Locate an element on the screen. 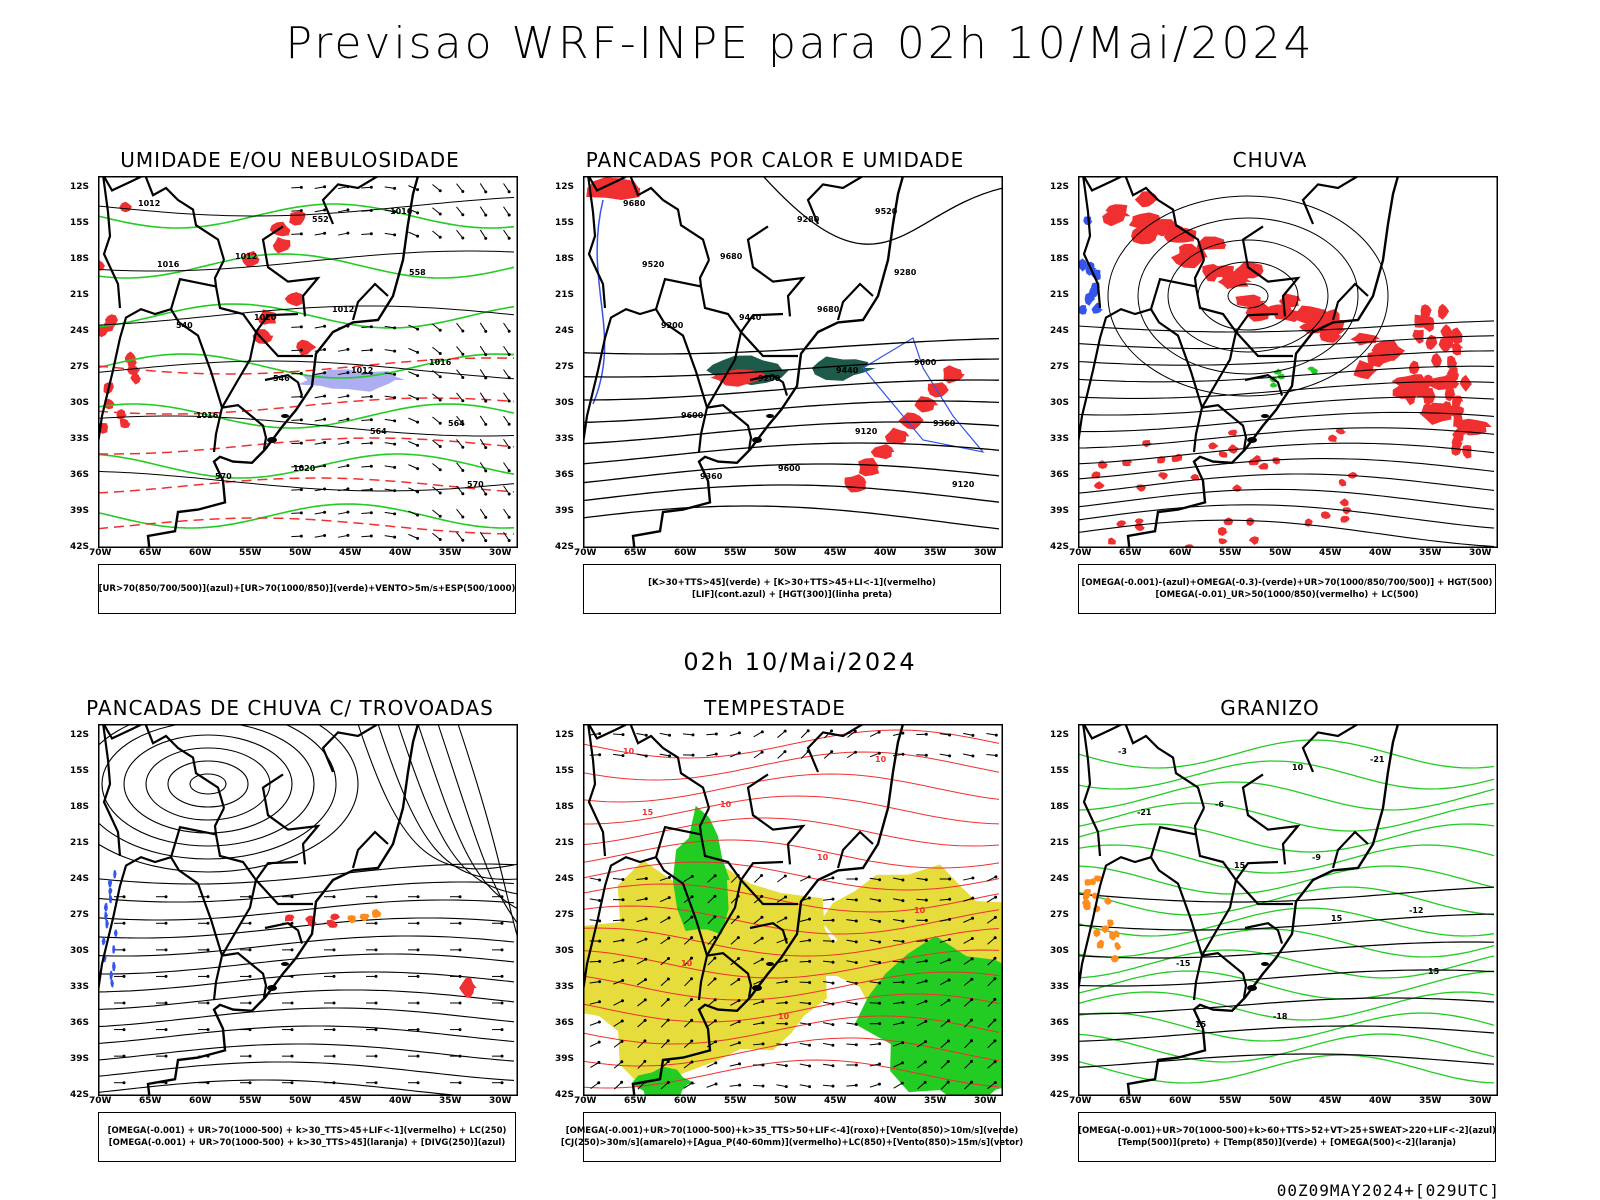  longitude-label: 30W is located at coordinates (1480, 553).